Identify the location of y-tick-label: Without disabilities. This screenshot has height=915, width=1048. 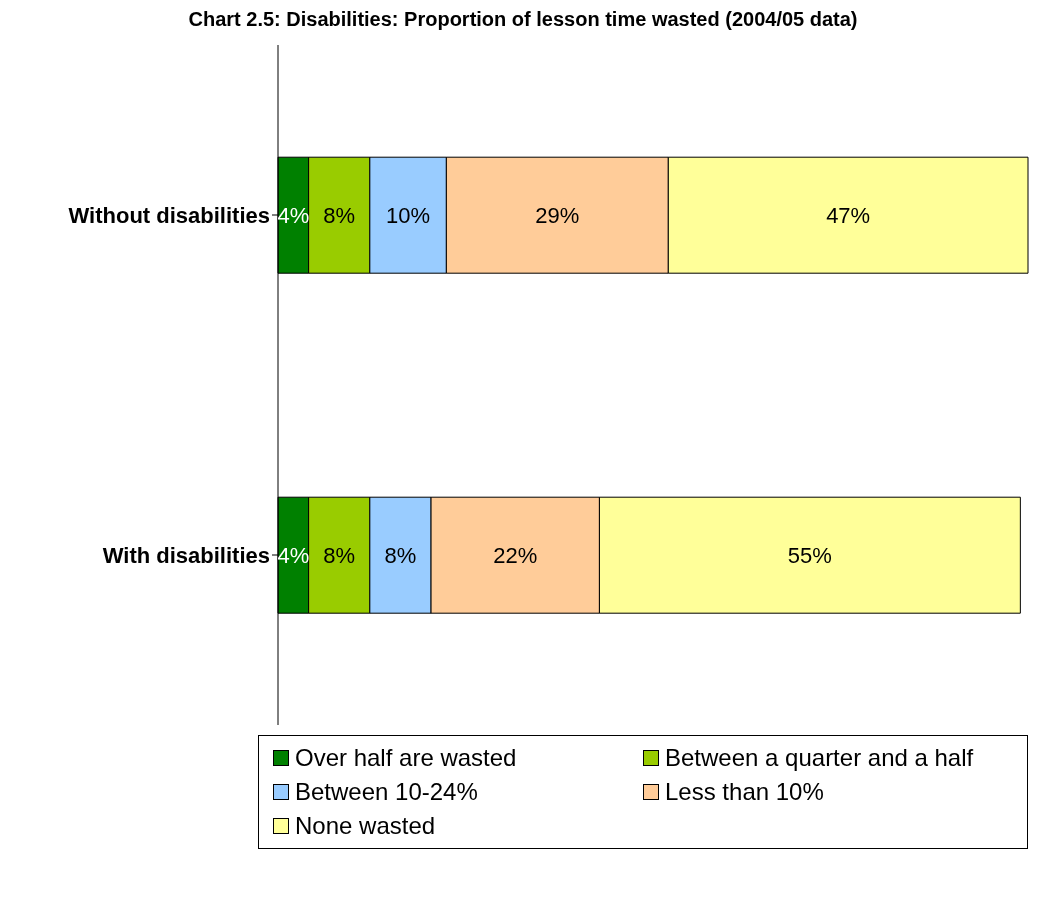
(169, 215).